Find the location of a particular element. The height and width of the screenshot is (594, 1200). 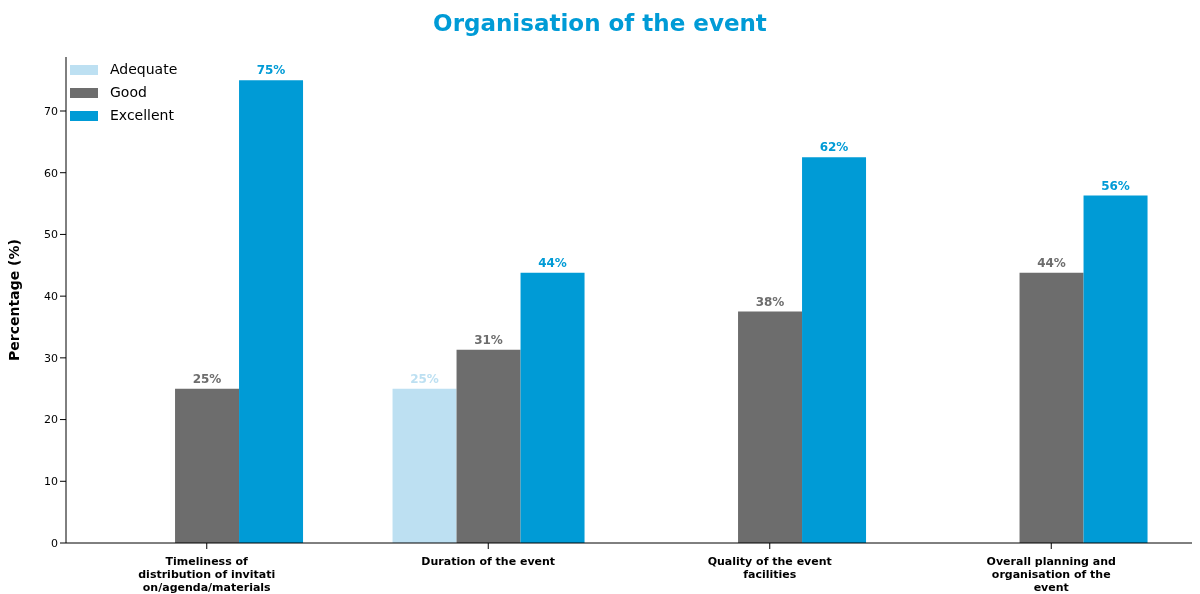

x-tick-label: Timeliness of distribution of invitation/agenda/materials is located at coordinates (207, 574).